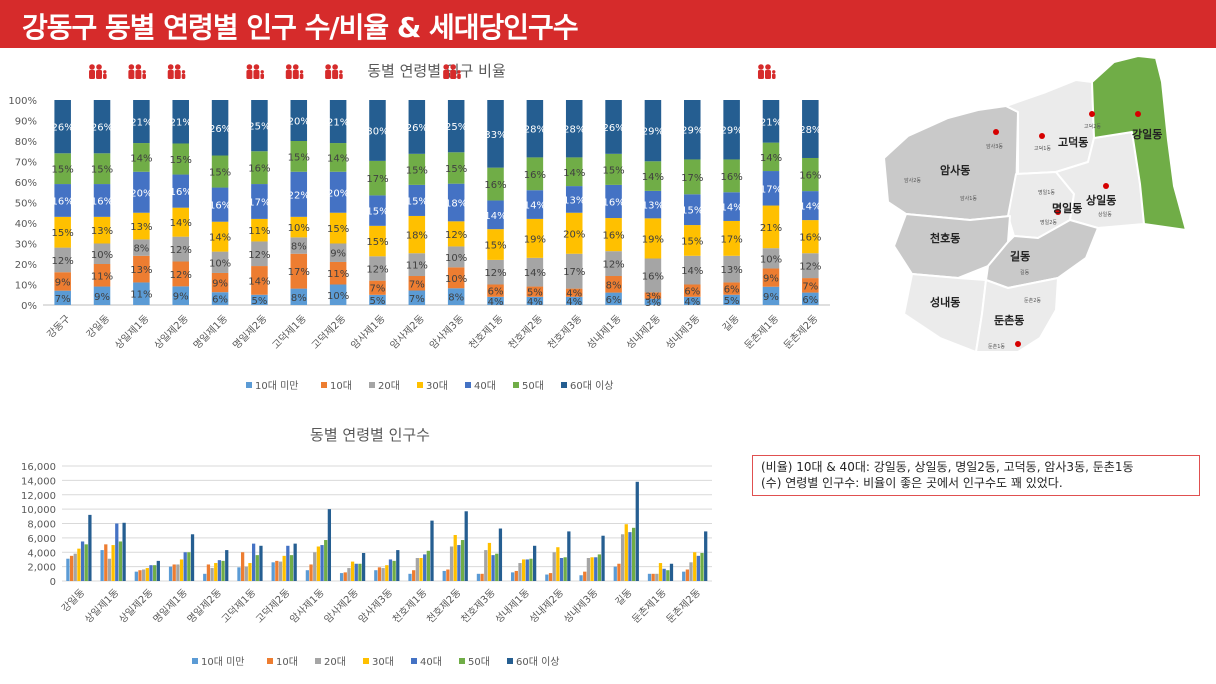  What do you see at coordinates (338, 193) in the screenshot?
I see `chart1-data-label: 20%` at bounding box center [338, 193].